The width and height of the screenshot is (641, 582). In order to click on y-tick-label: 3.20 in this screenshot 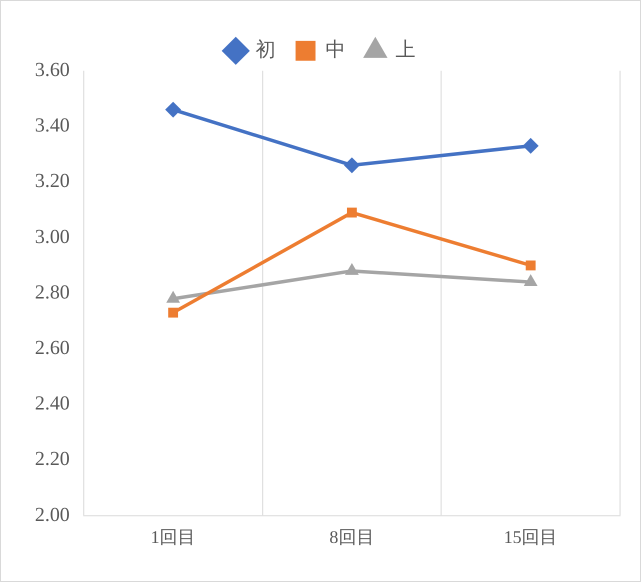, I will do `click(52, 181)`.